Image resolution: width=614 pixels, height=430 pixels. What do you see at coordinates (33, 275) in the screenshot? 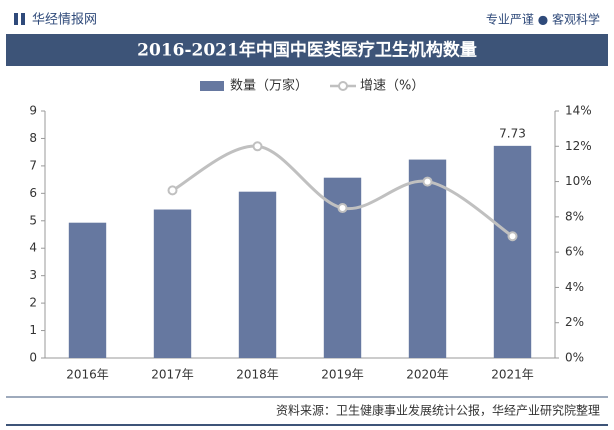
I see `y-tick-label: 3` at bounding box center [33, 275].